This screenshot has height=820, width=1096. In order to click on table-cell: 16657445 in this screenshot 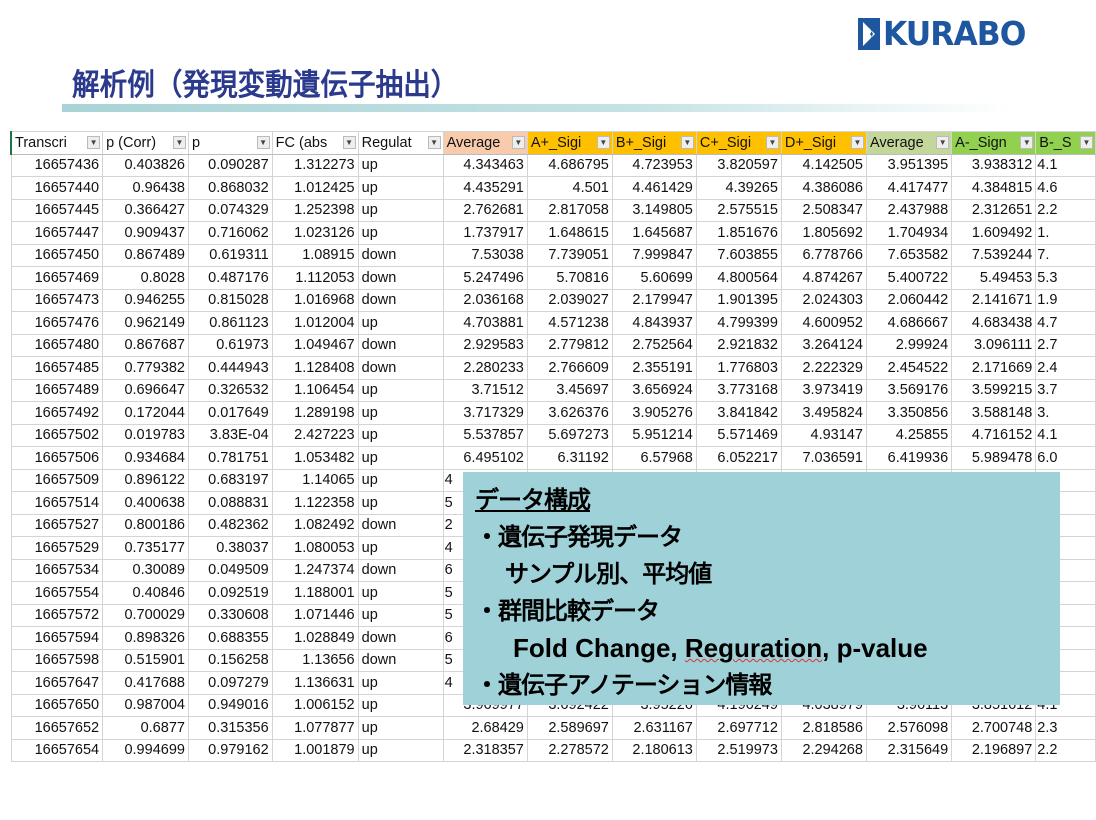, I will do `click(57, 210)`.